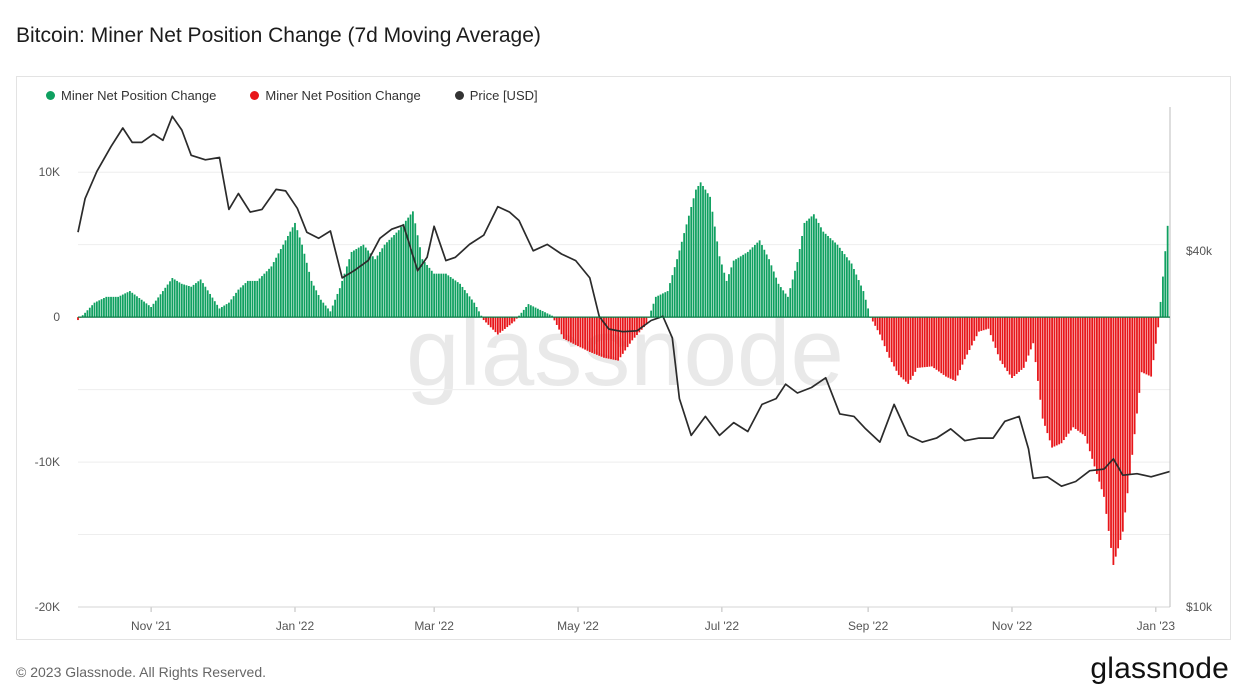  I want to click on legend-item-net-position-positive: Miner Net Position Change, so click(131, 95).